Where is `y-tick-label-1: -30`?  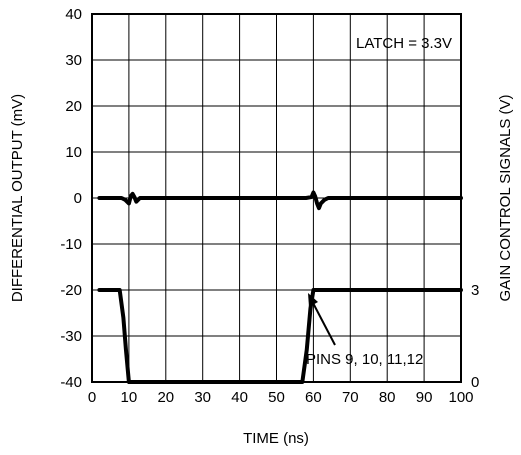 y-tick-label-1: -30 is located at coordinates (71, 336).